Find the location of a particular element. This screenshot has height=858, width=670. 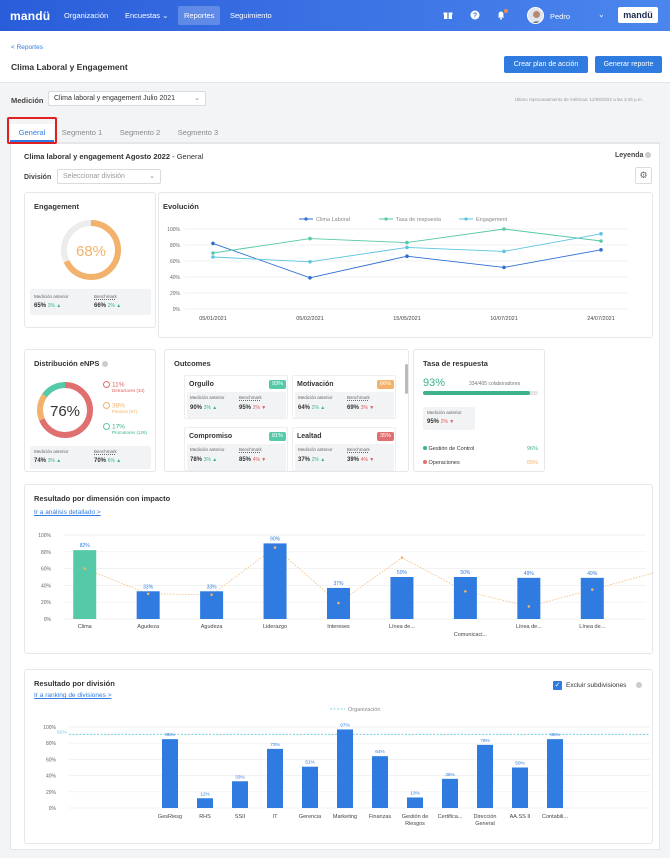

scrollbar is located at coordinates (406, 379).